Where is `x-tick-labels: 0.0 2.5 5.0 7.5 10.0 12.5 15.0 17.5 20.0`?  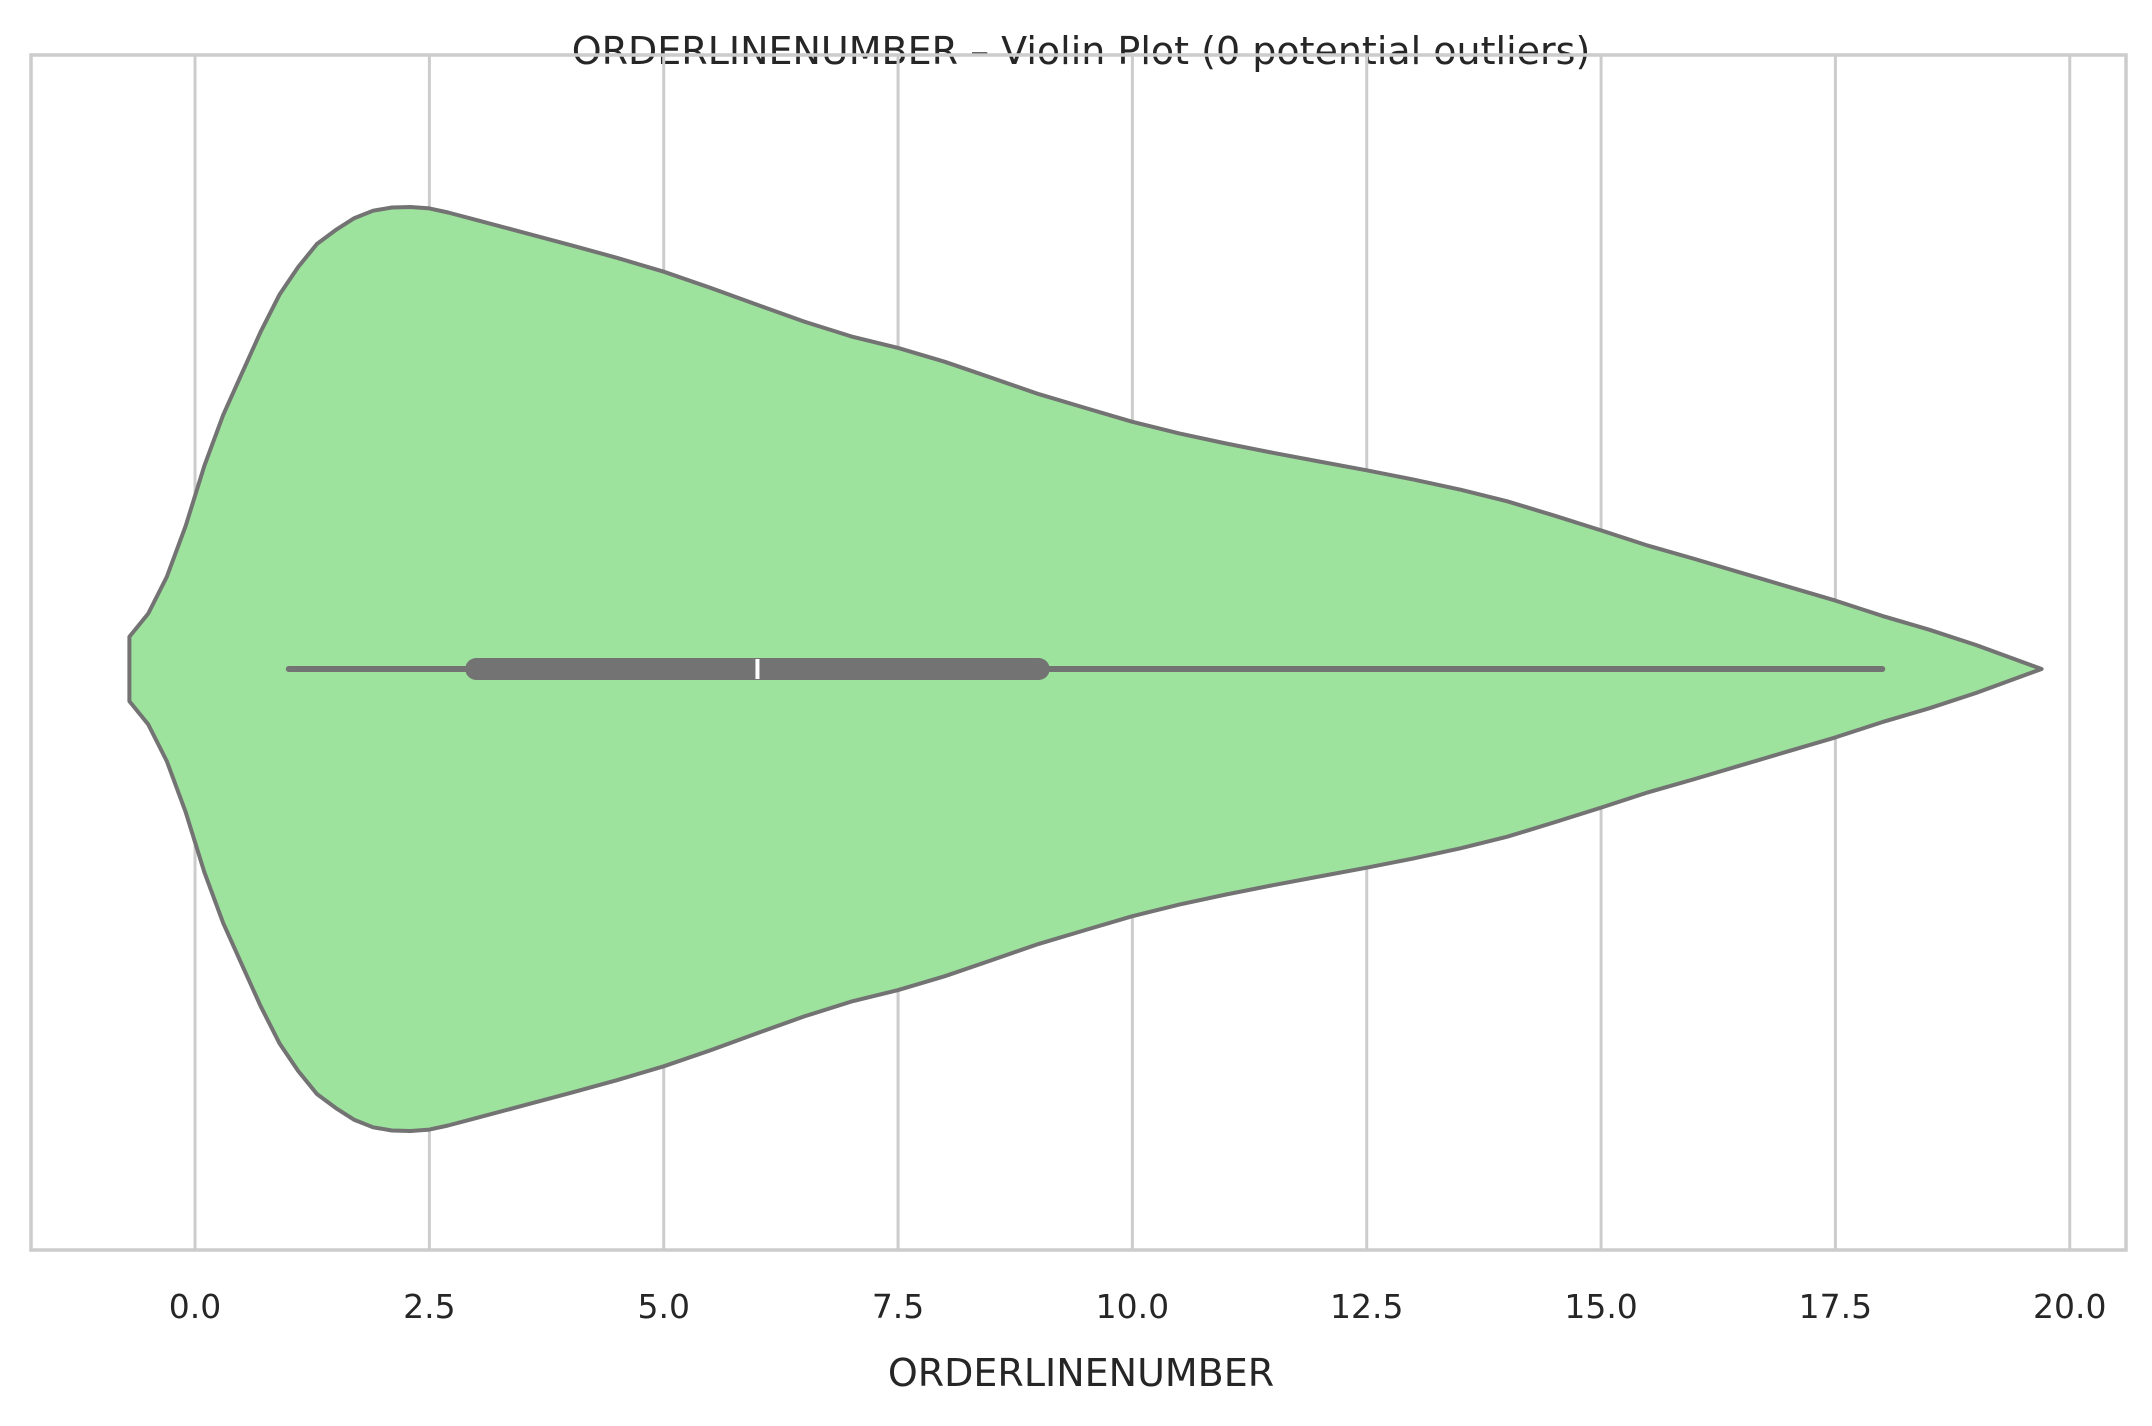 x-tick-labels: 0.0 2.5 5.0 7.5 10.0 12.5 15.0 17.5 20.0 is located at coordinates (1138, 1306).